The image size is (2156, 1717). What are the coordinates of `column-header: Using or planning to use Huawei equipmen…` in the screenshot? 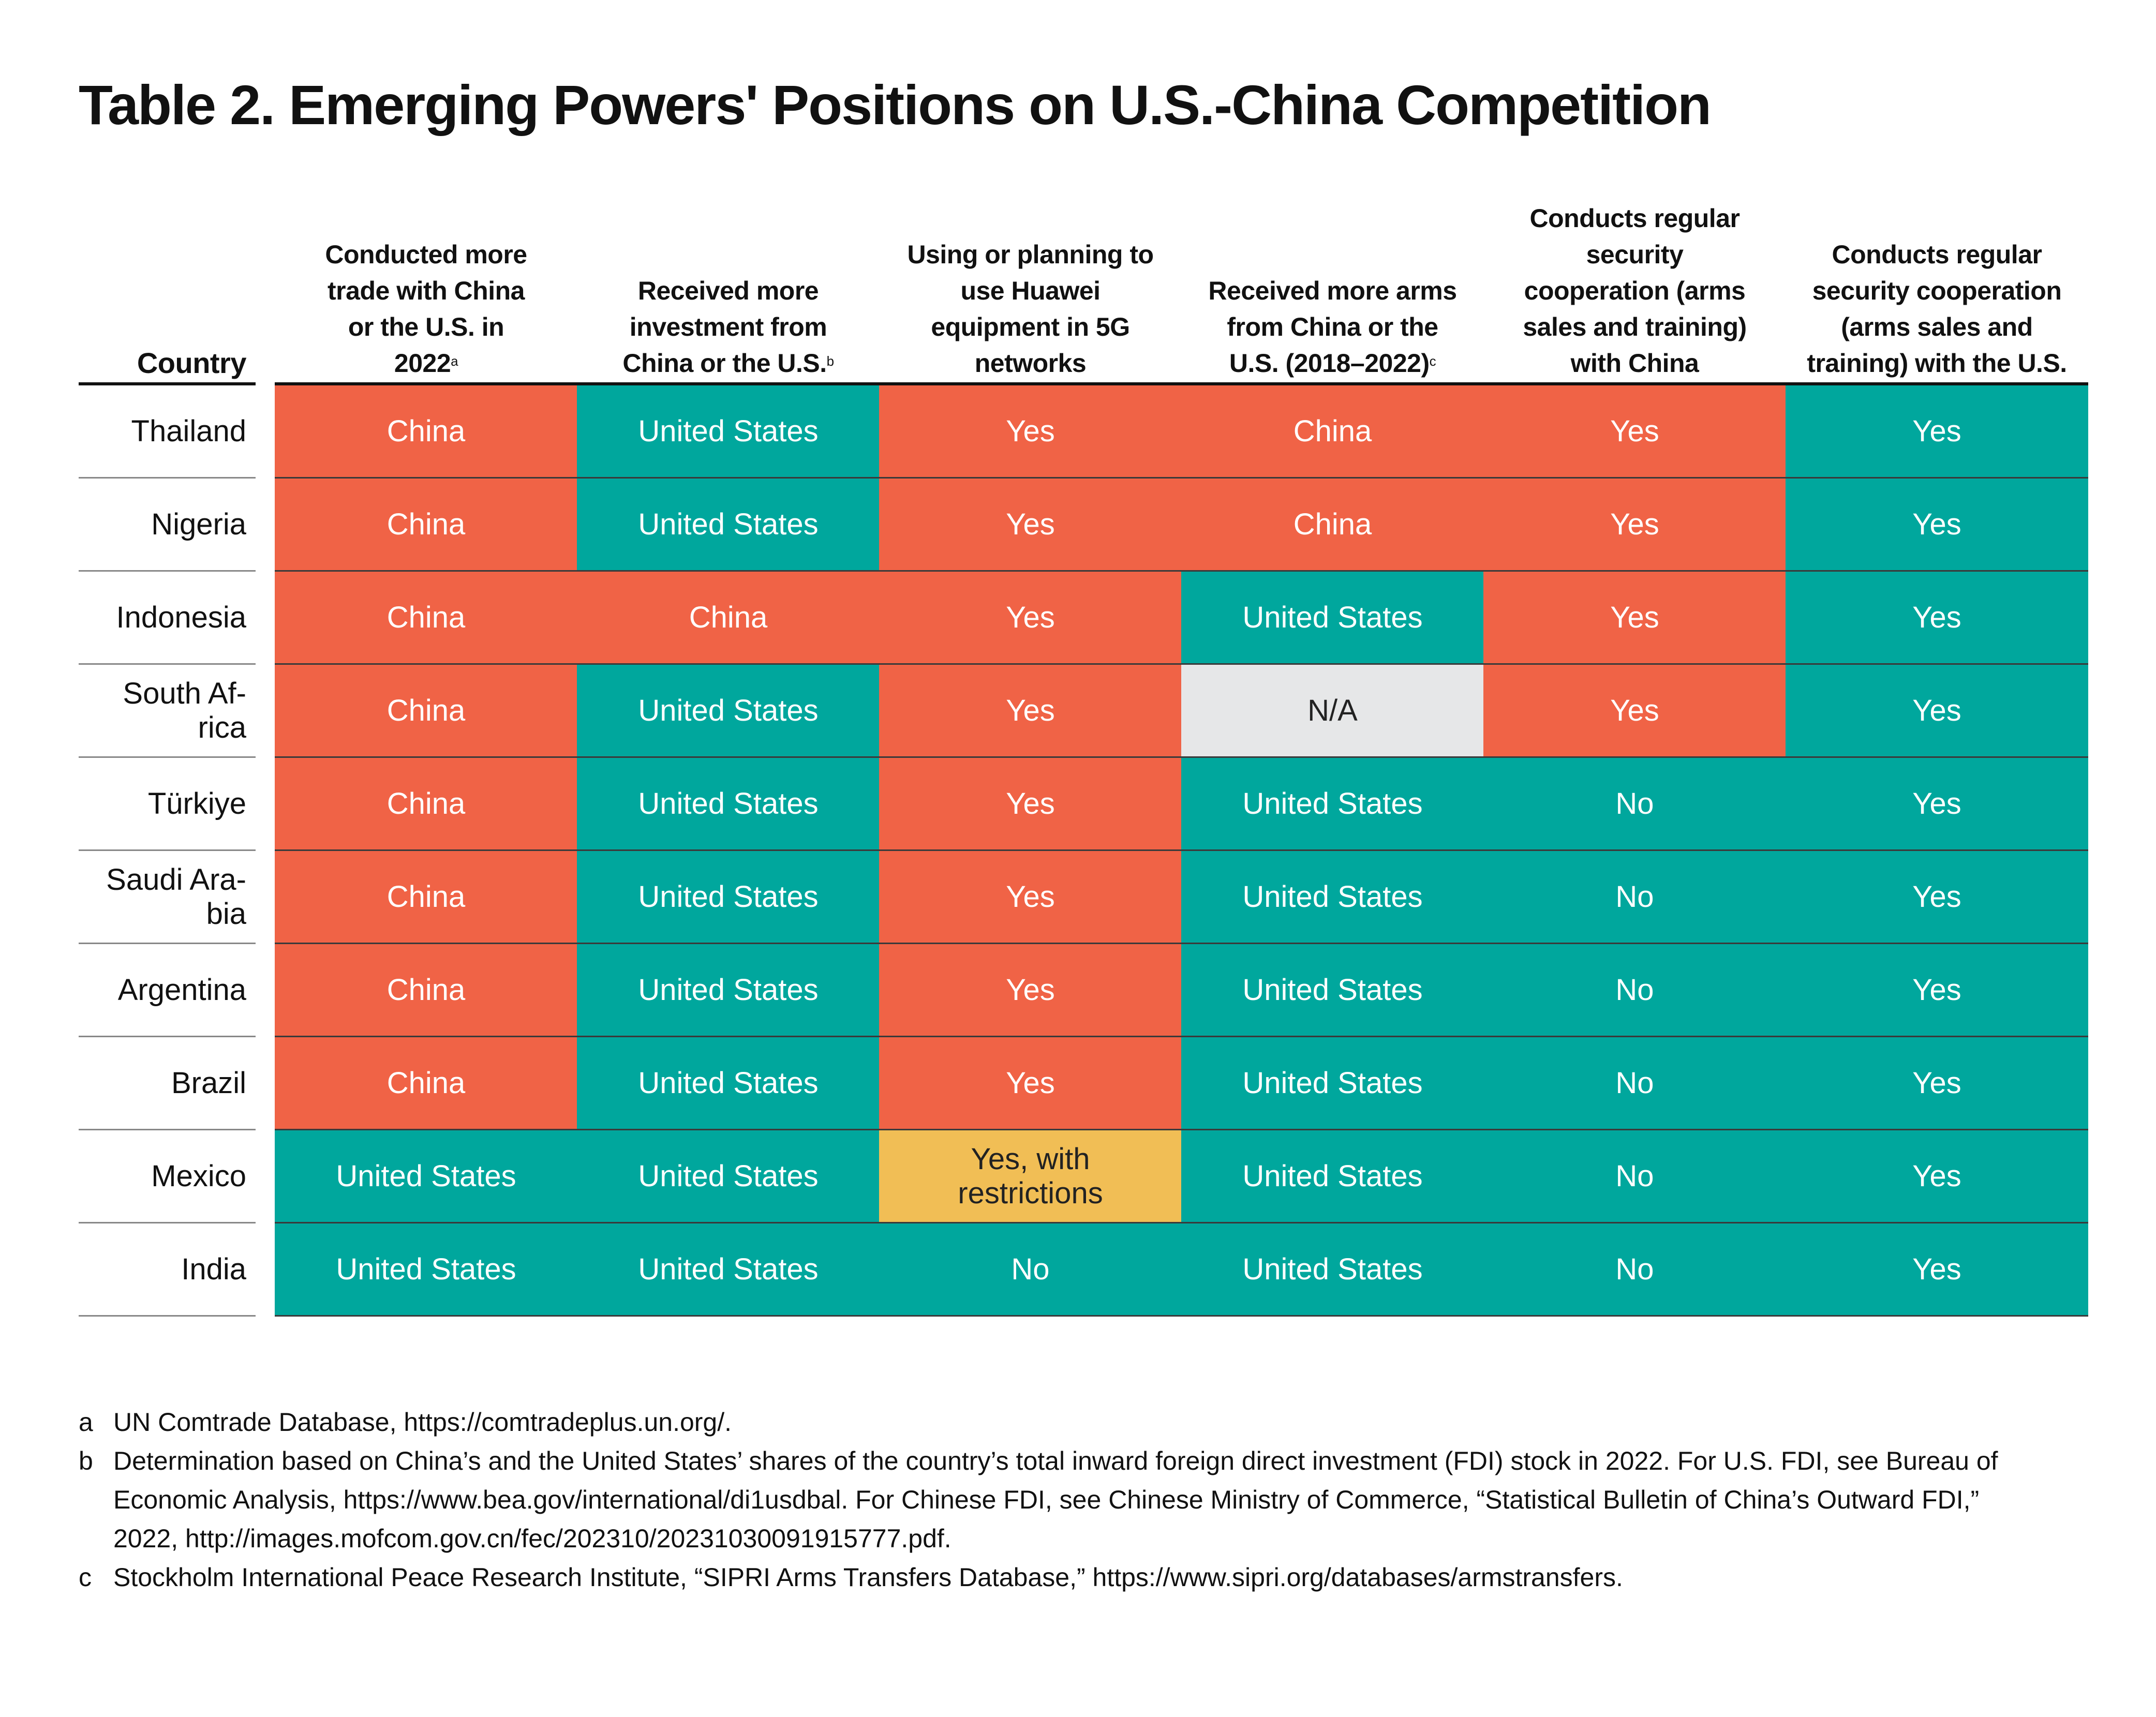 It's located at (1030, 306).